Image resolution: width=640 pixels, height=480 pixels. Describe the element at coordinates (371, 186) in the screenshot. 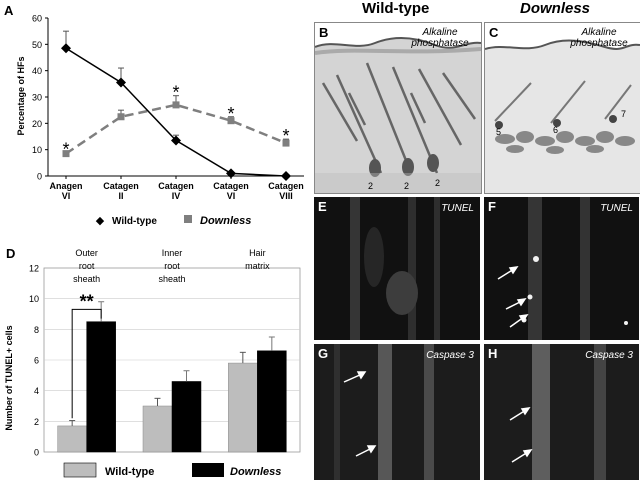

I see `hf-number-b-1: 2` at that location.